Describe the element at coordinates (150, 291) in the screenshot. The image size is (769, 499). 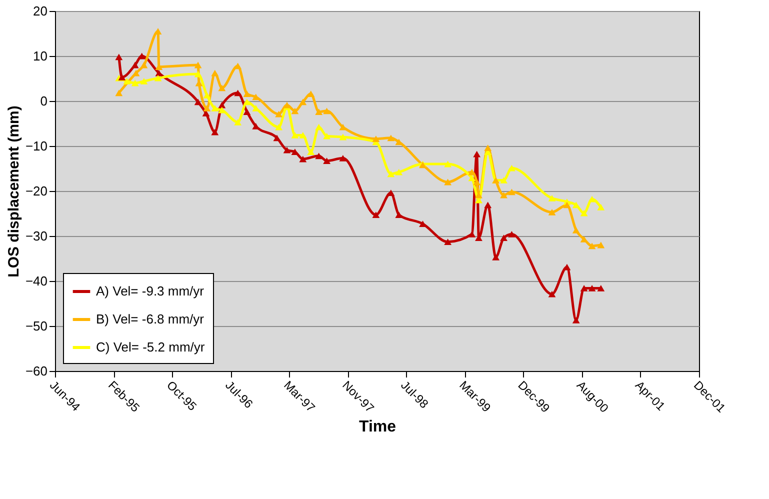
I see `legend-label: A) Vel= -9.3 mm/yr` at that location.